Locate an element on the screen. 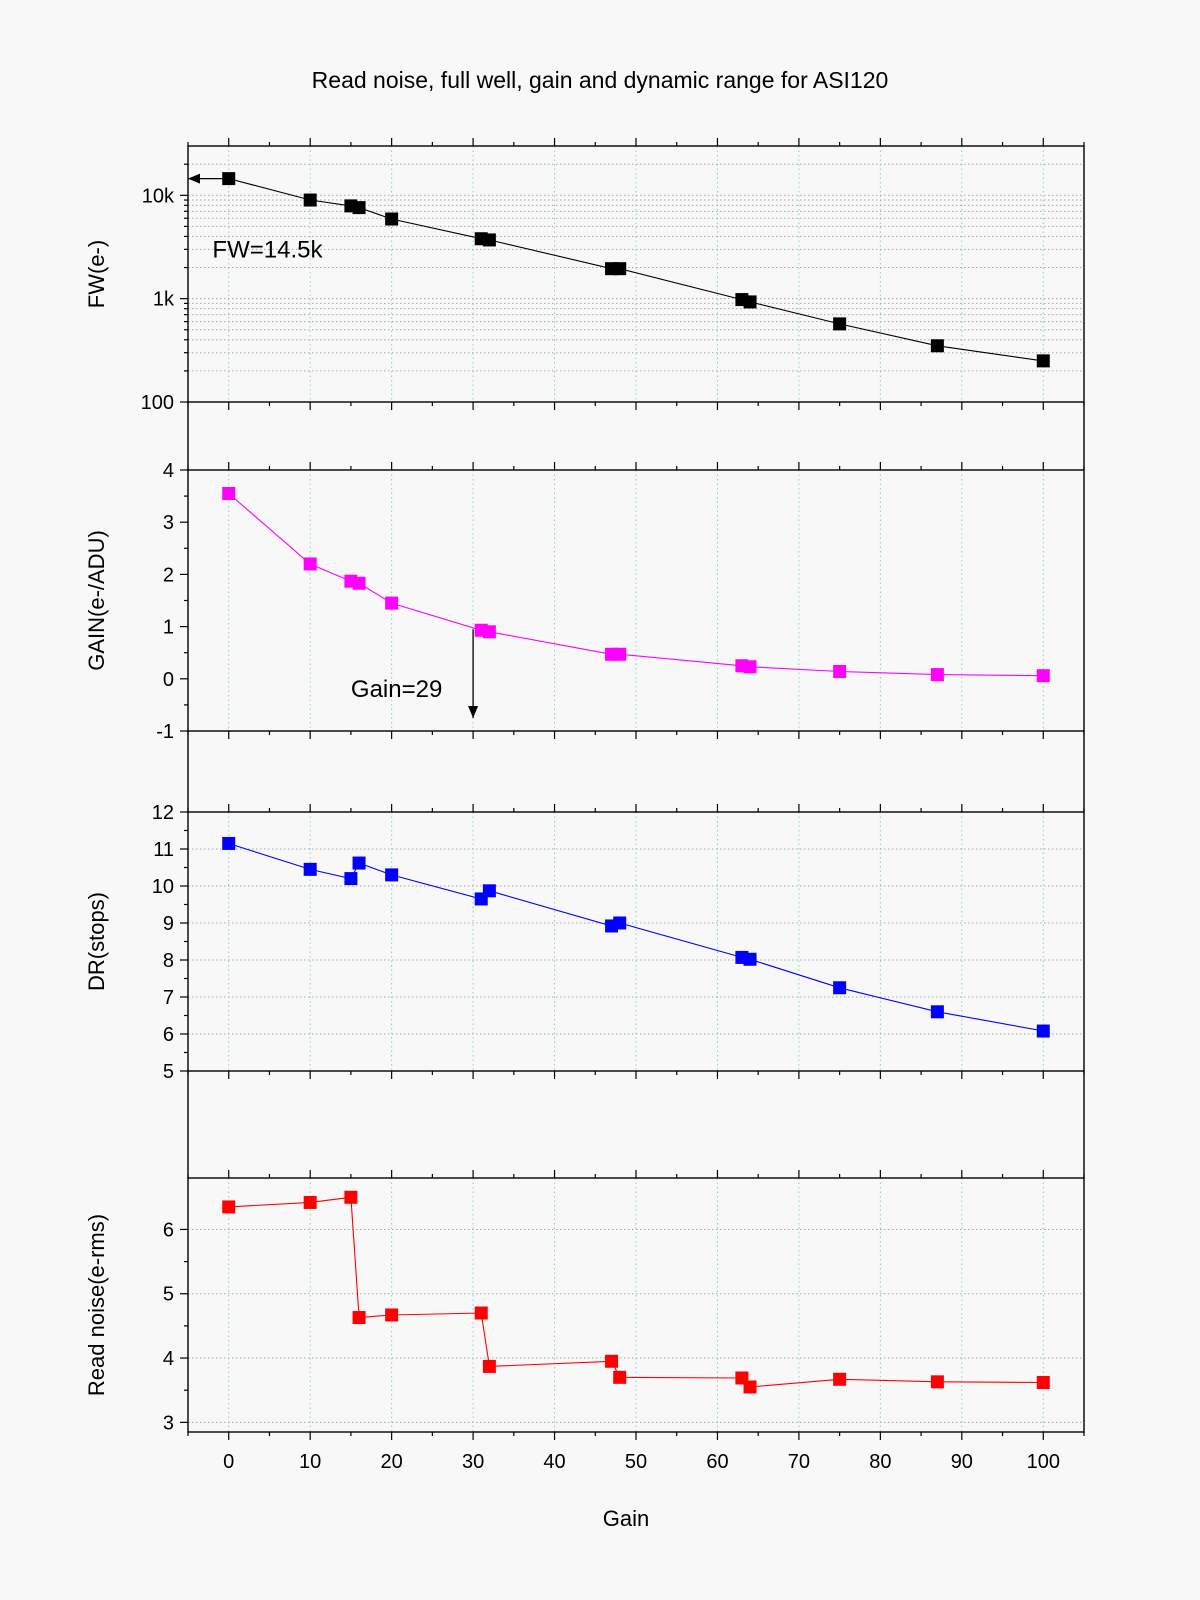 The height and width of the screenshot is (1600, 1200). y-axis-label-gain: GAIN(e-/ADU) is located at coordinates (96, 600).